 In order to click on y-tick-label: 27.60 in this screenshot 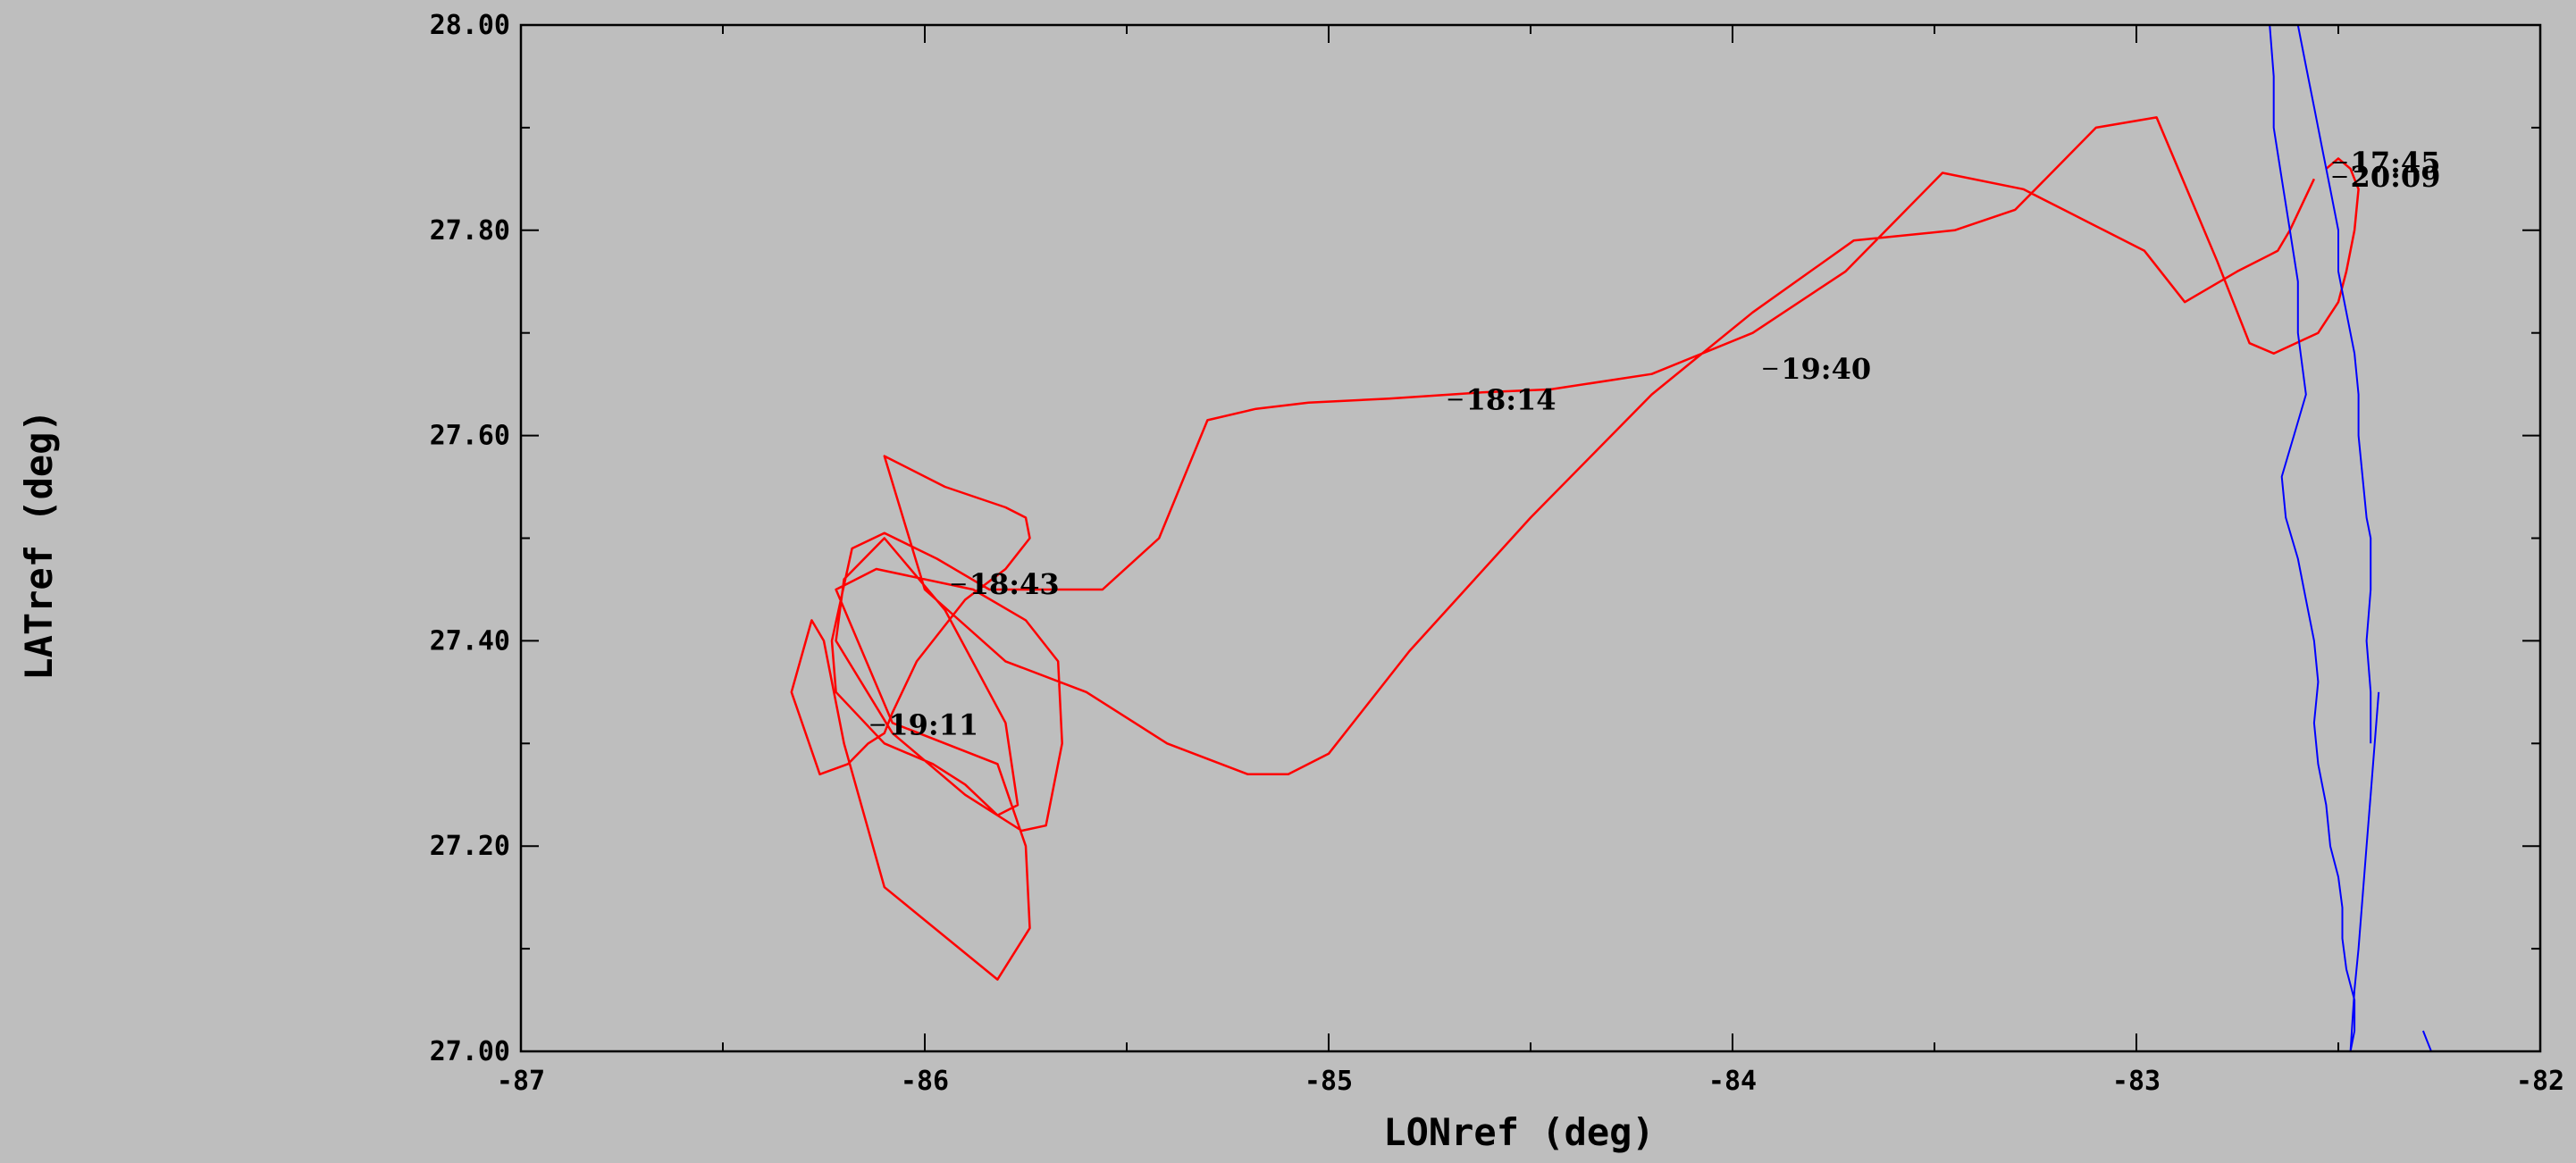, I will do `click(470, 437)`.